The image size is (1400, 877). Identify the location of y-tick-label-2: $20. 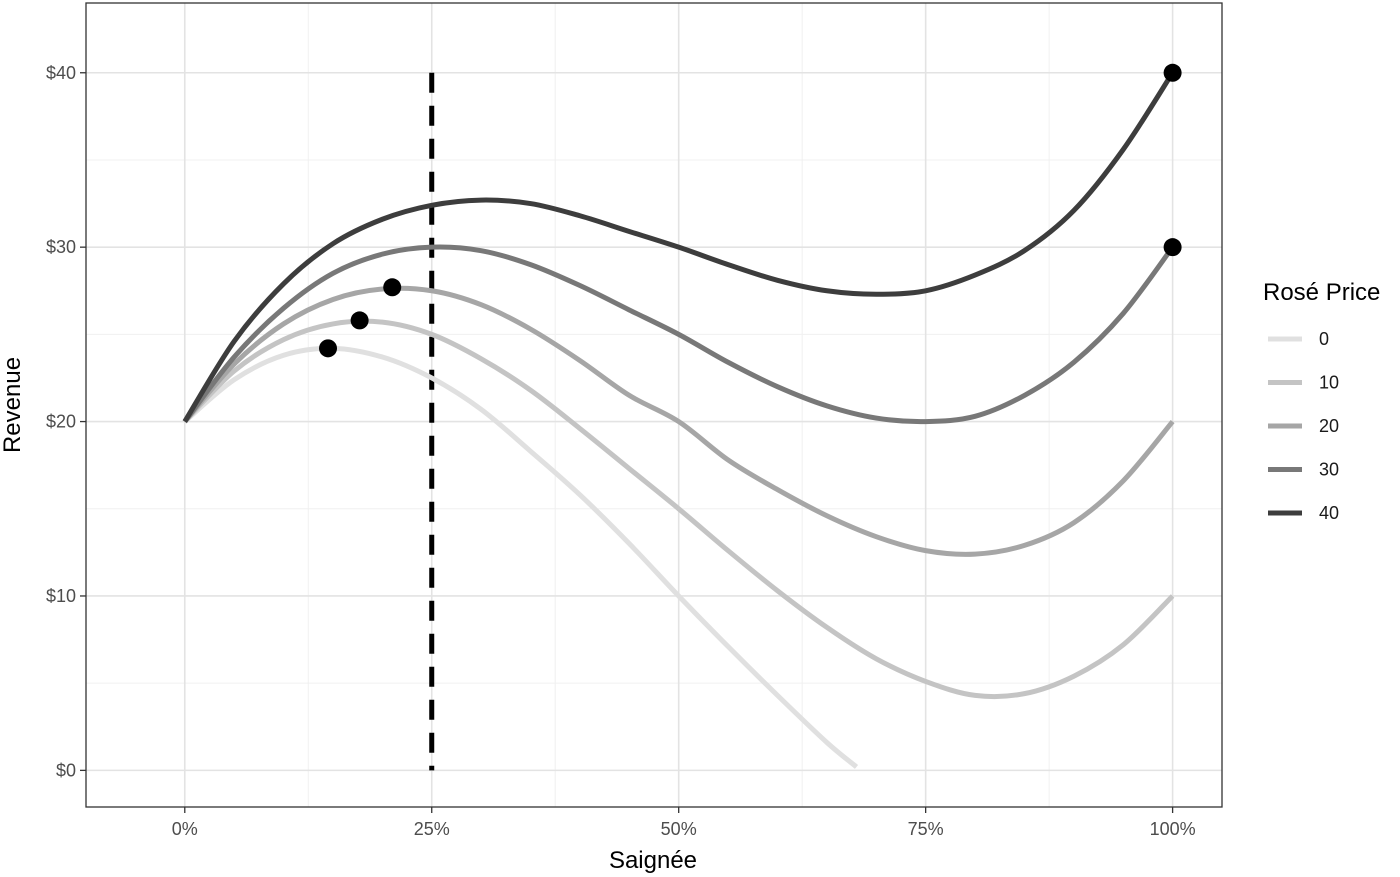
(61, 422).